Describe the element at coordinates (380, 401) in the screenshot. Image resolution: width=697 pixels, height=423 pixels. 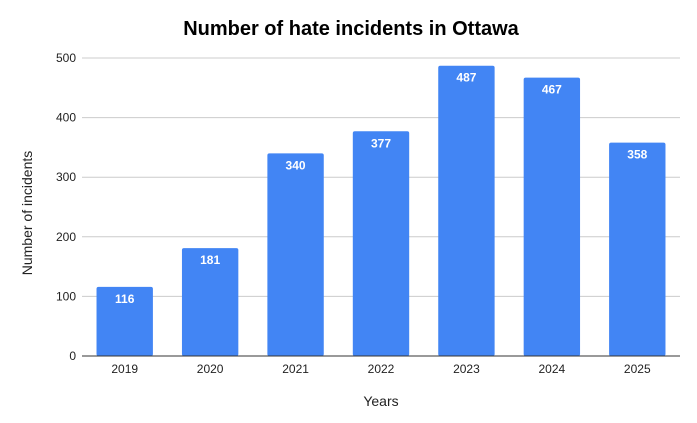
I see `x-axis-label: Years` at that location.